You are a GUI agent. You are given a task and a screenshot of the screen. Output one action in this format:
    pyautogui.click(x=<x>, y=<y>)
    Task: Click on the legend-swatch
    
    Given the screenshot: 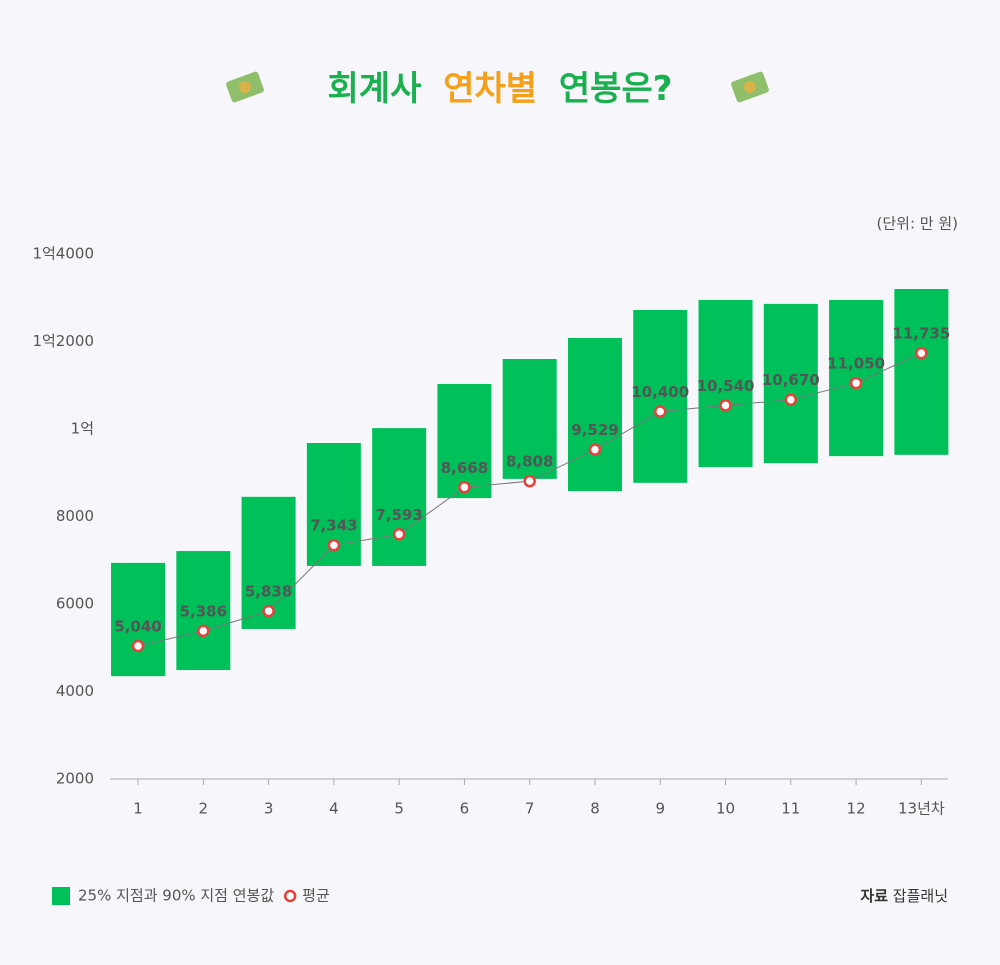 What is the action you would take?
    pyautogui.click(x=61, y=896)
    